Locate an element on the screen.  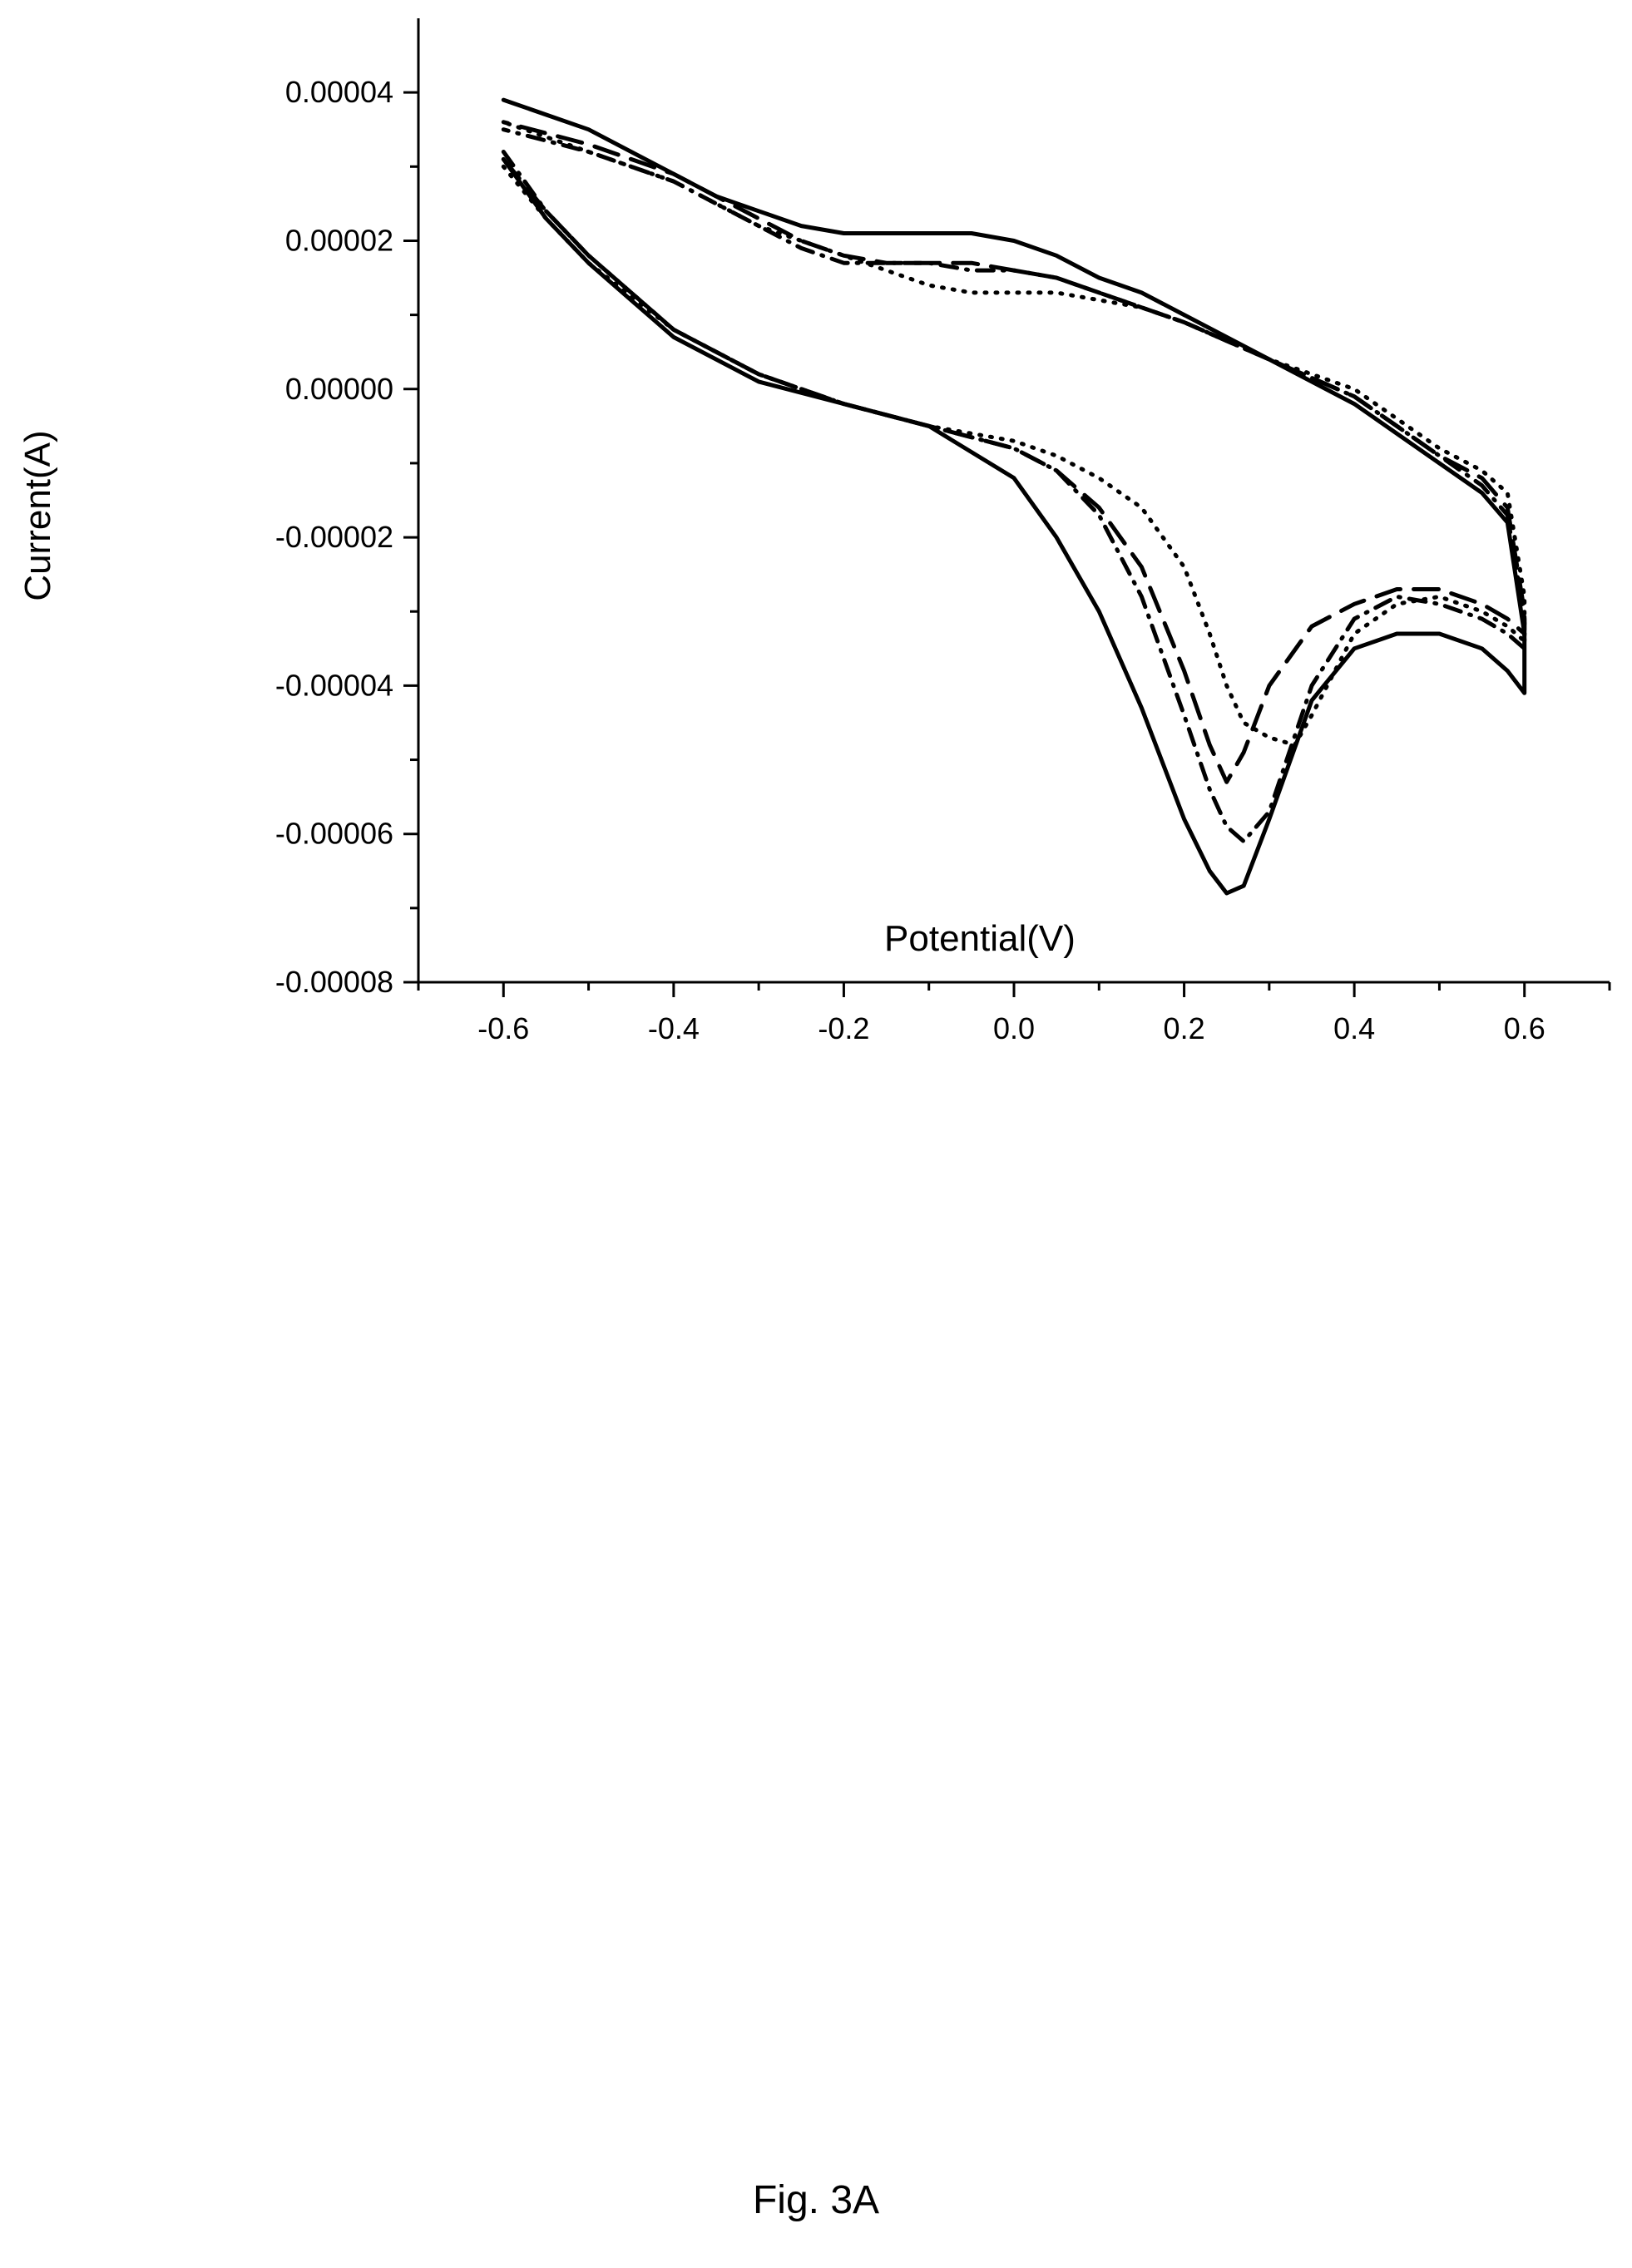
x-tick-label: -0.4 is located at coordinates (674, 1028).